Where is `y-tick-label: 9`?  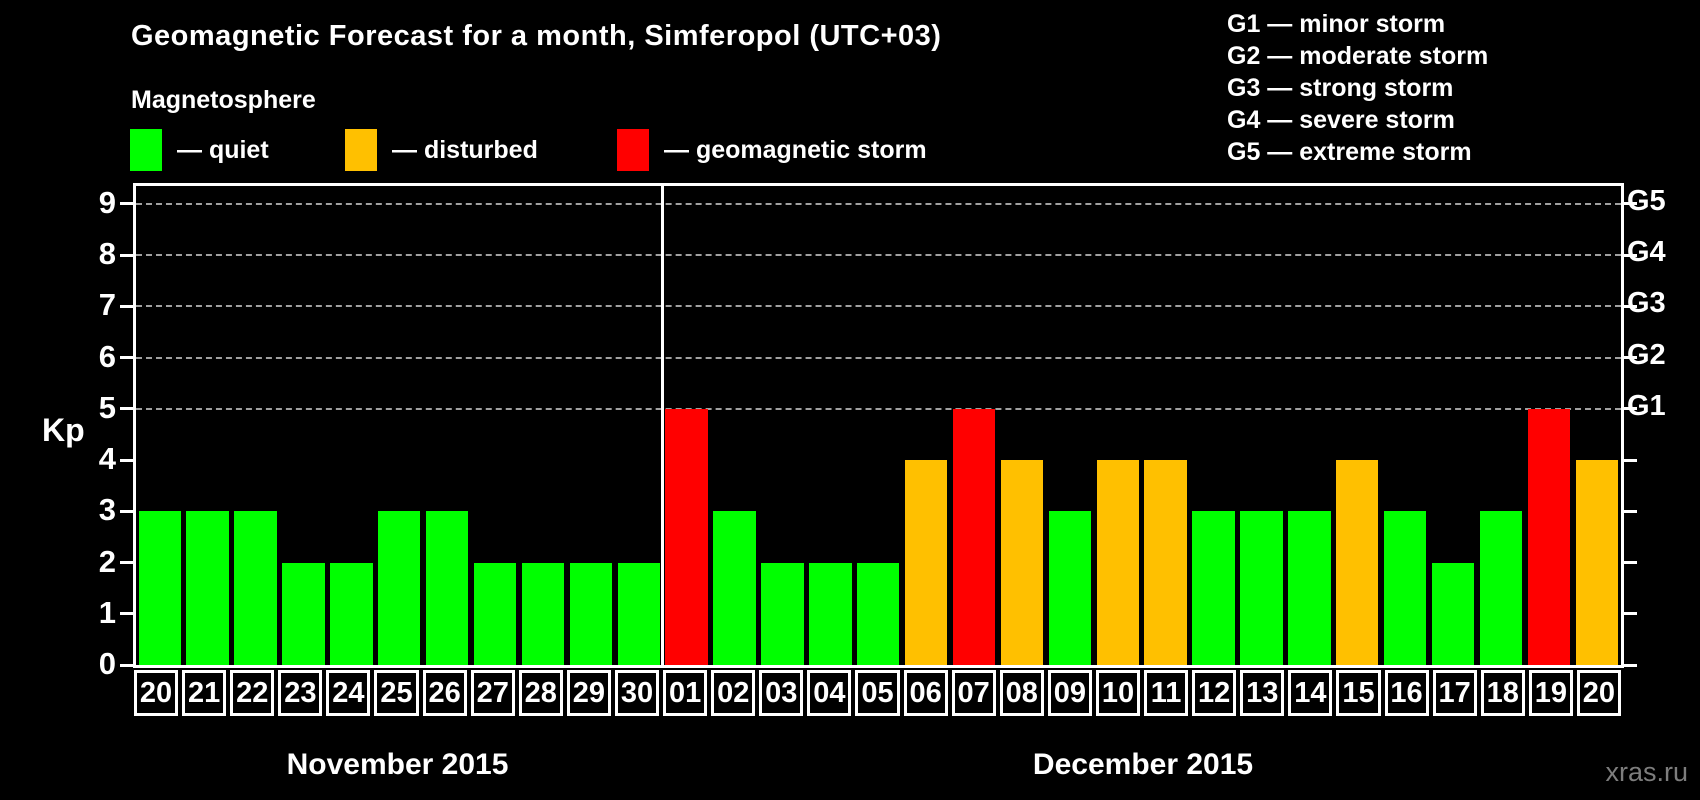
y-tick-label: 9 is located at coordinates (107, 202).